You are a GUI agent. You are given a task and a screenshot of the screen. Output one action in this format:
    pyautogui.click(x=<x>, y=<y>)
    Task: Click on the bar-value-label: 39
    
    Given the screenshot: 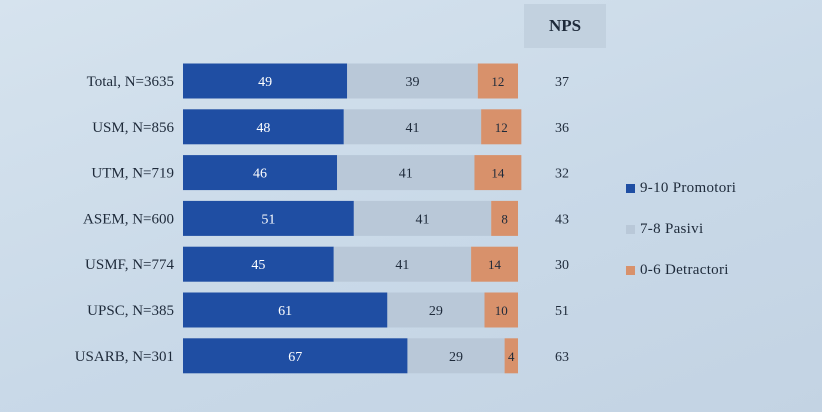 What is the action you would take?
    pyautogui.click(x=412, y=82)
    